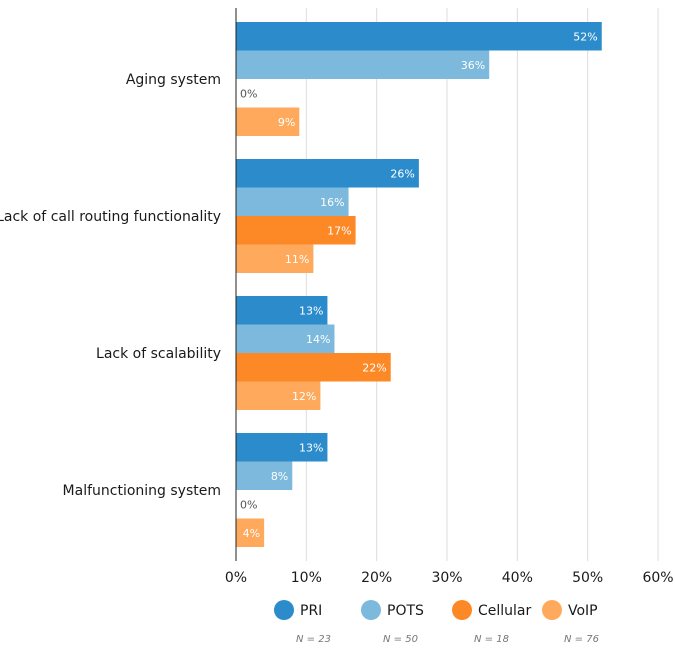 This screenshot has height=663, width=675. I want to click on x-axis-ticks: 0% 10% 20% 30% 40% 50% 60%, so click(449, 578).